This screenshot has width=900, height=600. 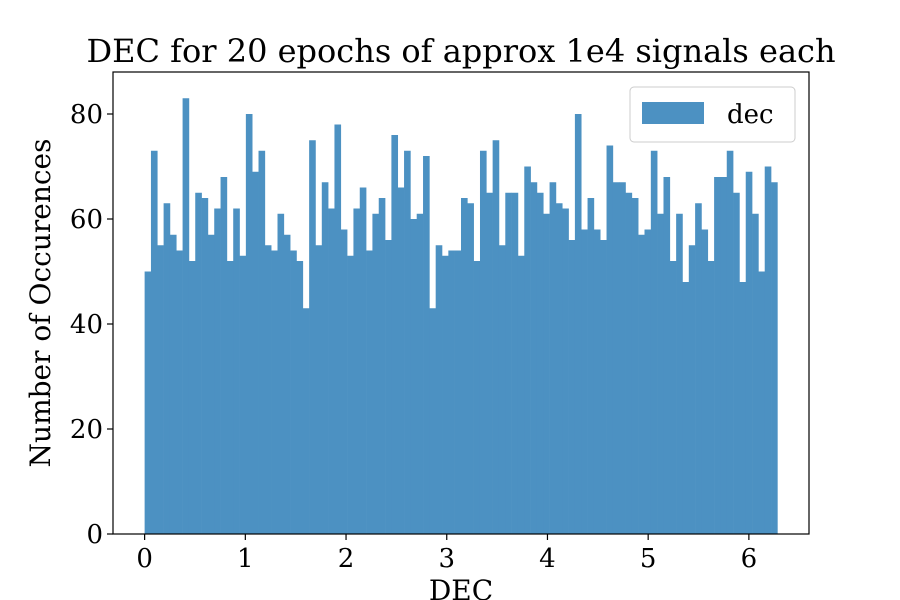 What do you see at coordinates (40, 303) in the screenshot?
I see `y-axis-label: Number of Occurences` at bounding box center [40, 303].